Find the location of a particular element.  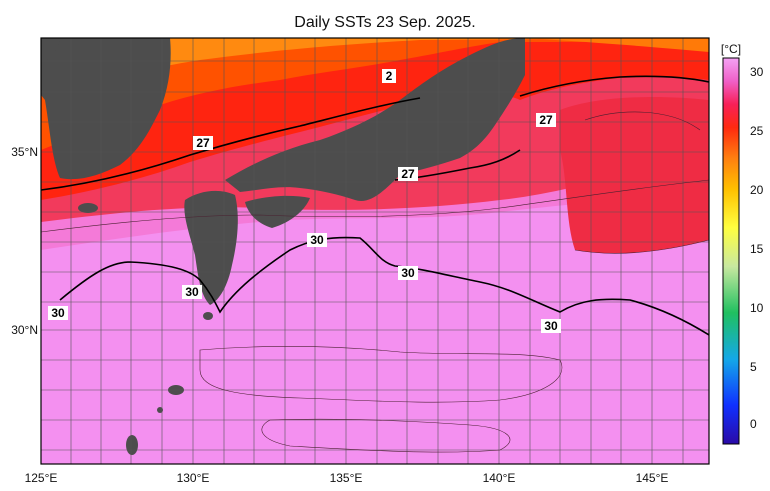

colorbar-tick-15: 15 is located at coordinates (757, 249).